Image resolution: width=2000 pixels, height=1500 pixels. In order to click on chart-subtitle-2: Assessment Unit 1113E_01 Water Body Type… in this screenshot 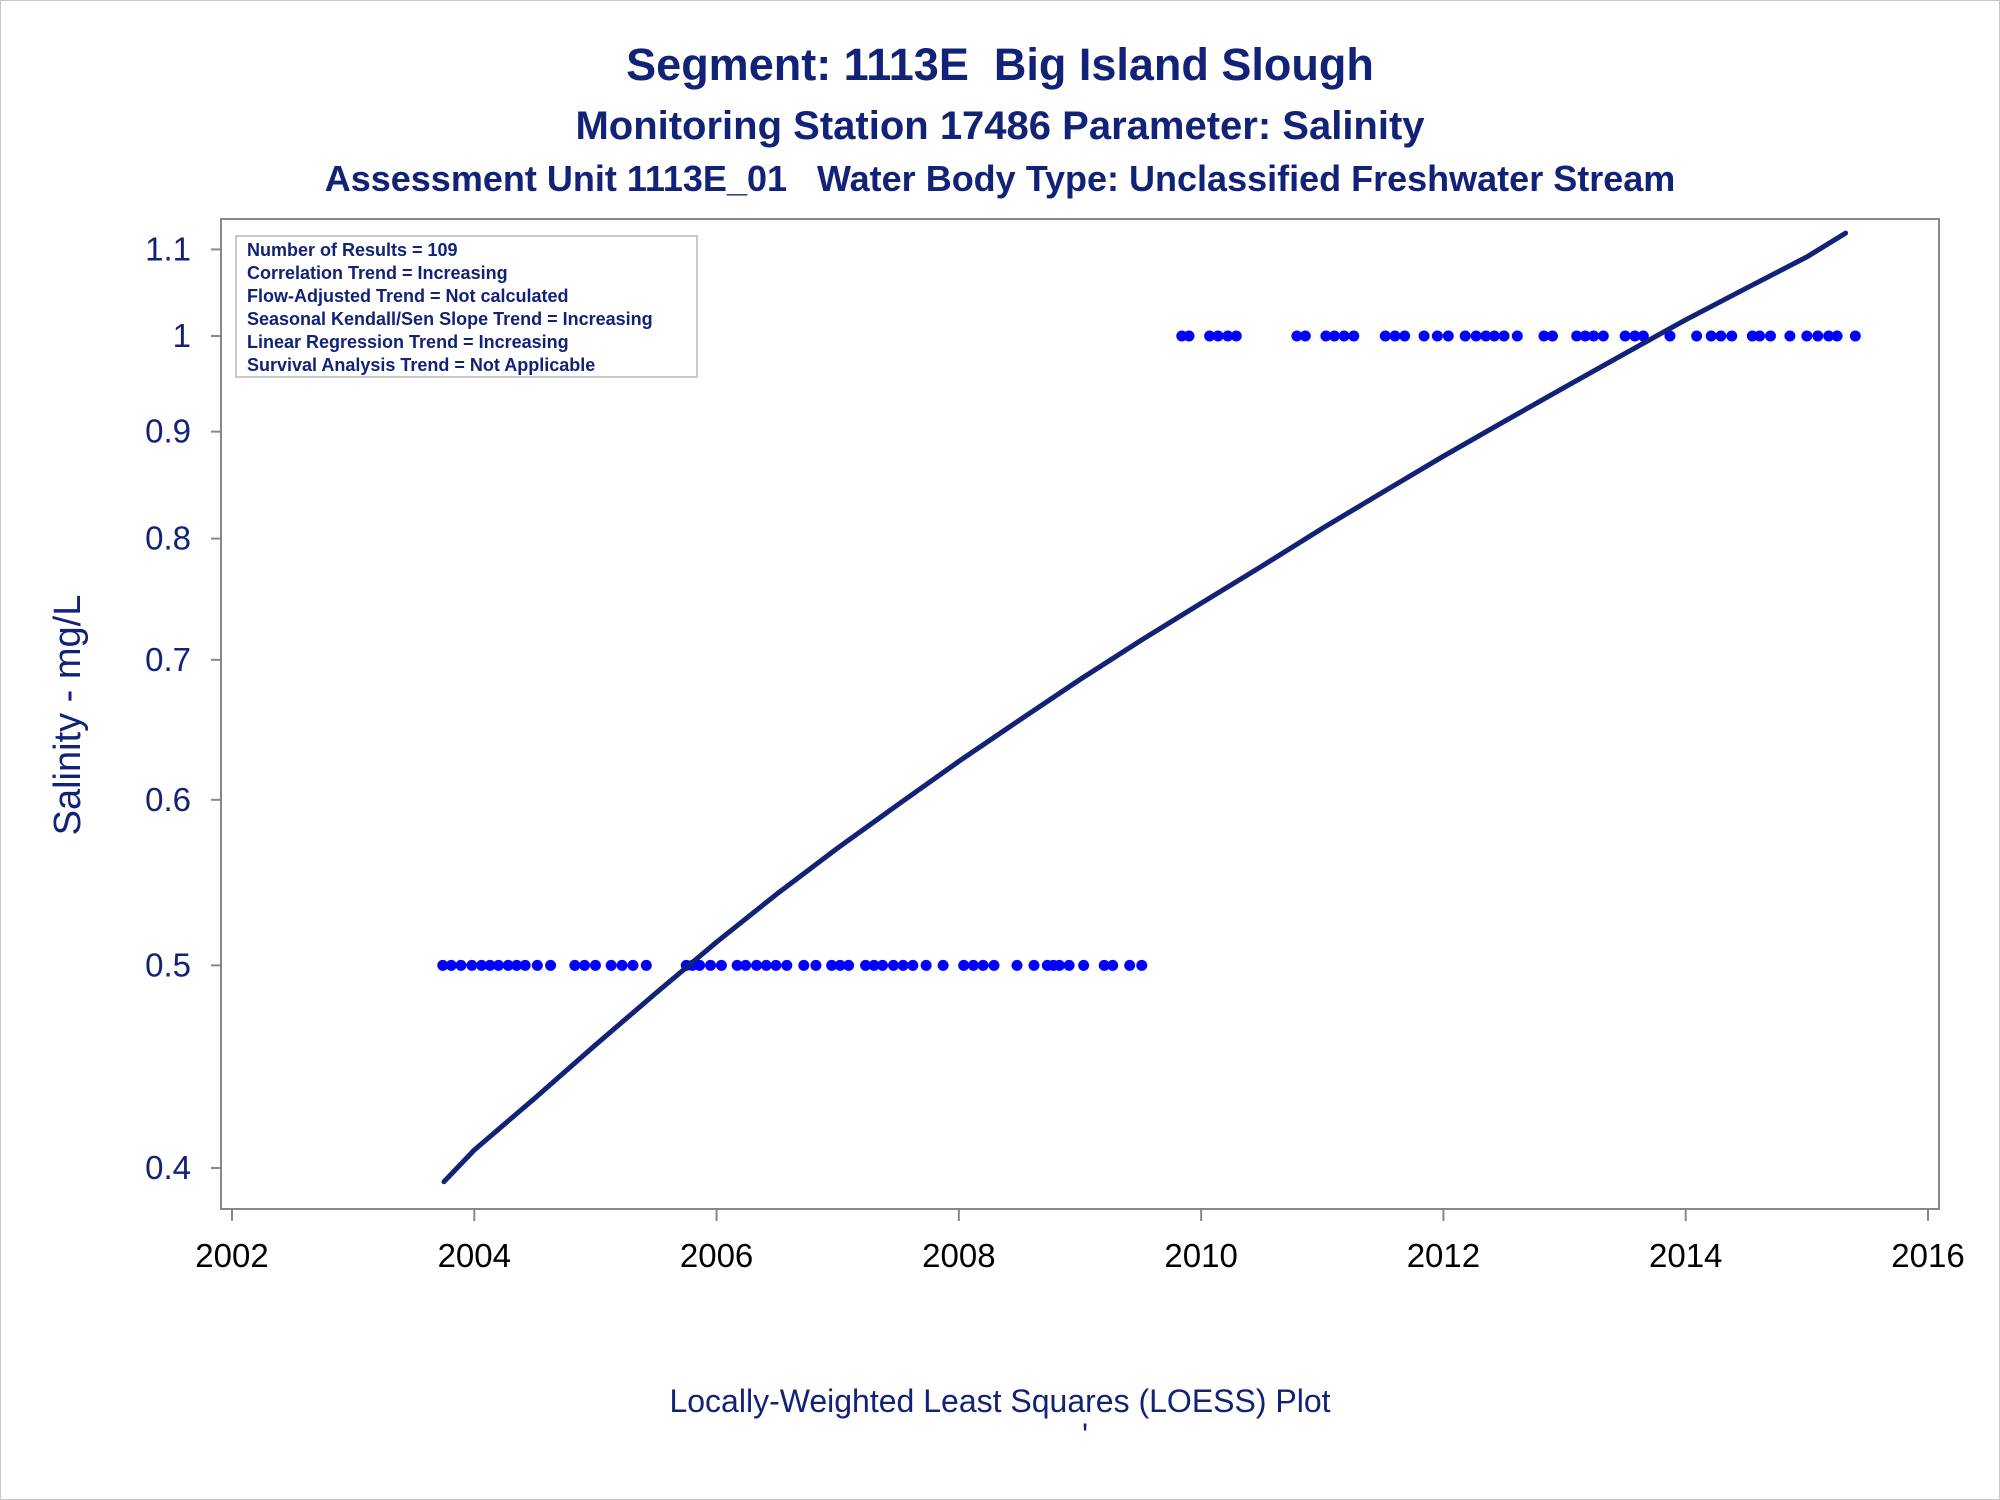, I will do `click(1000, 178)`.